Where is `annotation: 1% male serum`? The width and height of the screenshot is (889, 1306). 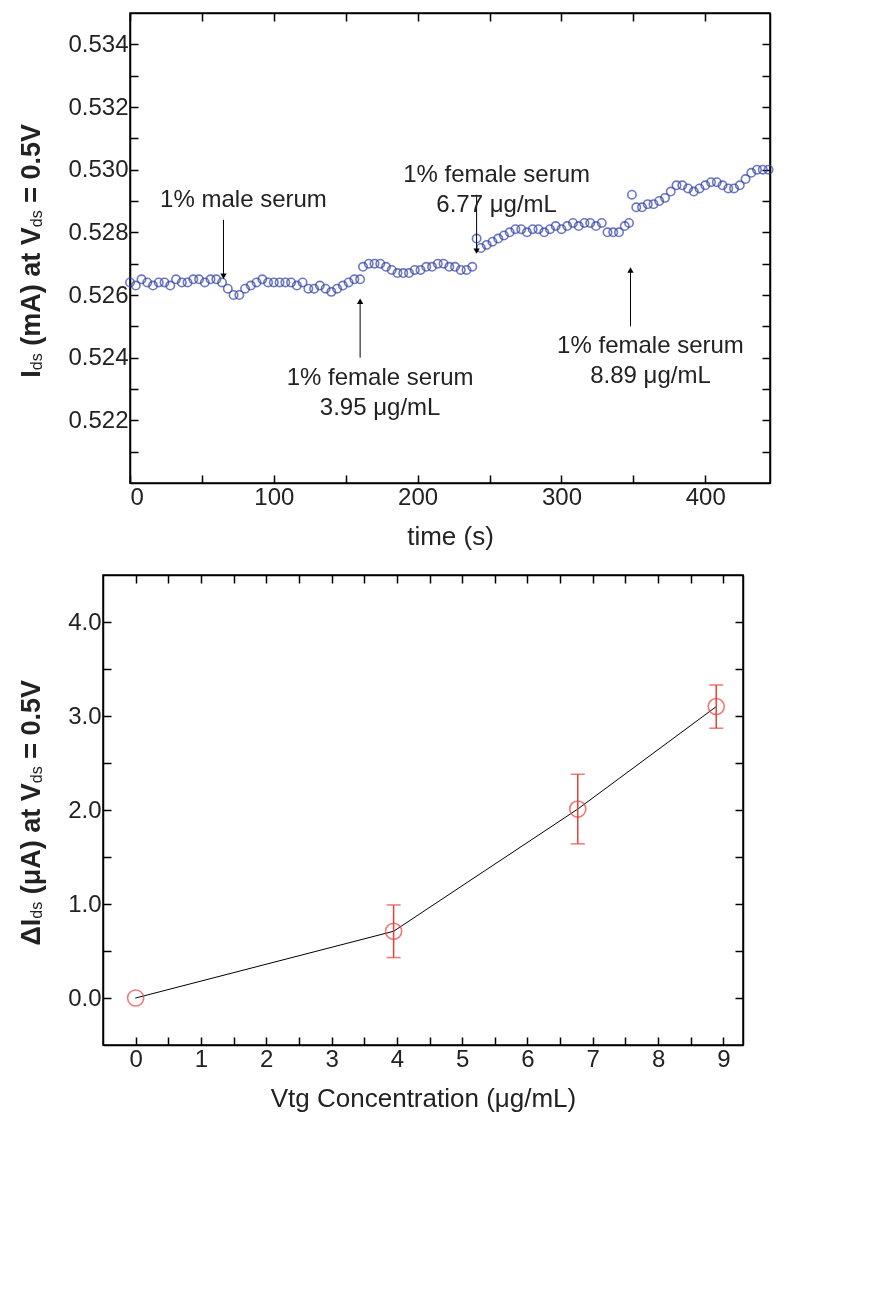 annotation: 1% male serum is located at coordinates (243, 198).